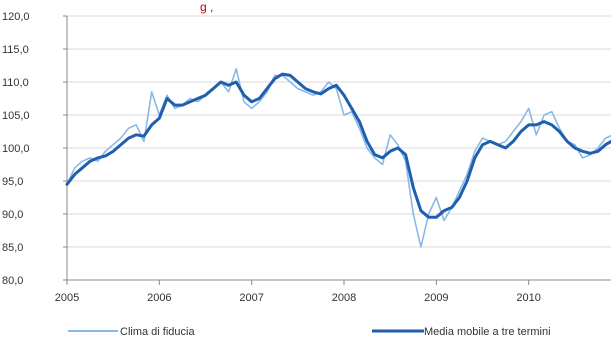 The image size is (611, 342). I want to click on y-tick-label: 85,0, so click(12, 248).